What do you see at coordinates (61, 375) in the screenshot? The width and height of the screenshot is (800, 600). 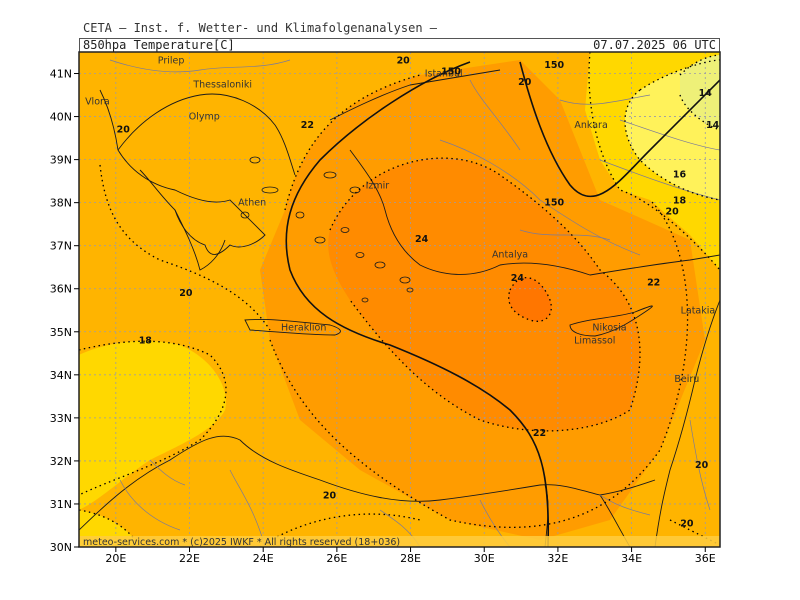 I see `lat-tick-label: 34N` at bounding box center [61, 375].